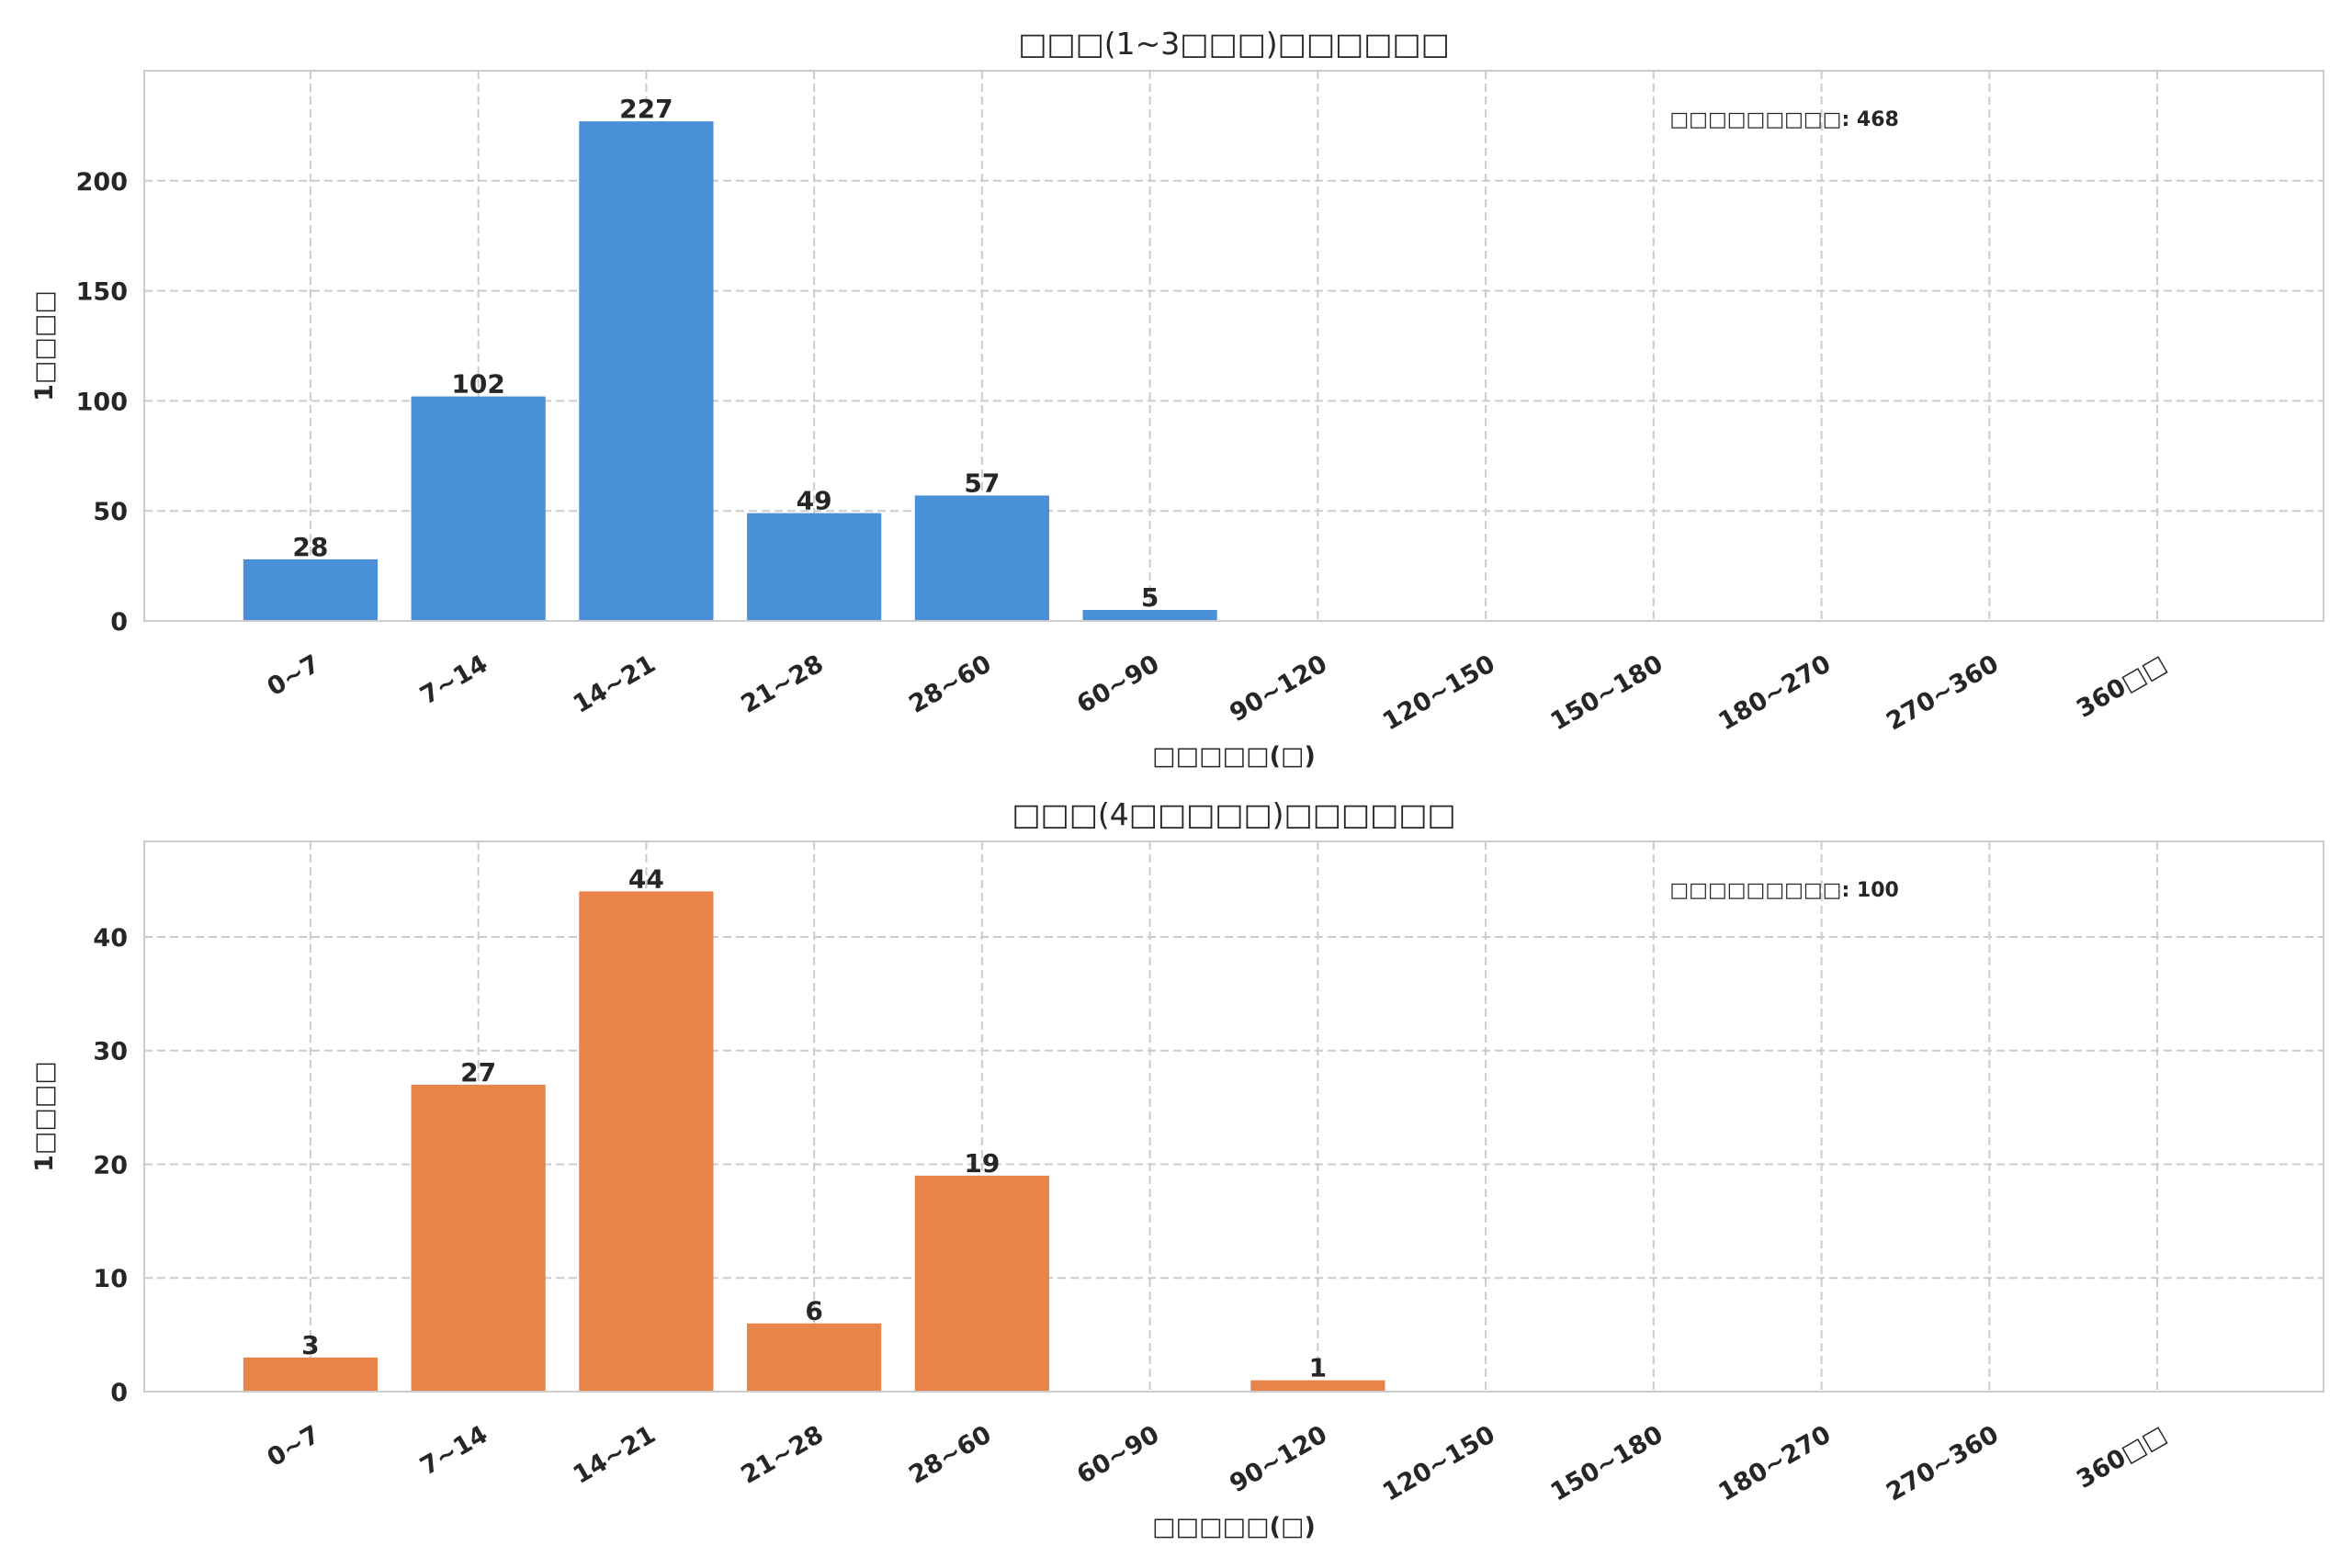  Describe the element at coordinates (478, 385) in the screenshot. I see `bar-value-label: 102` at that location.